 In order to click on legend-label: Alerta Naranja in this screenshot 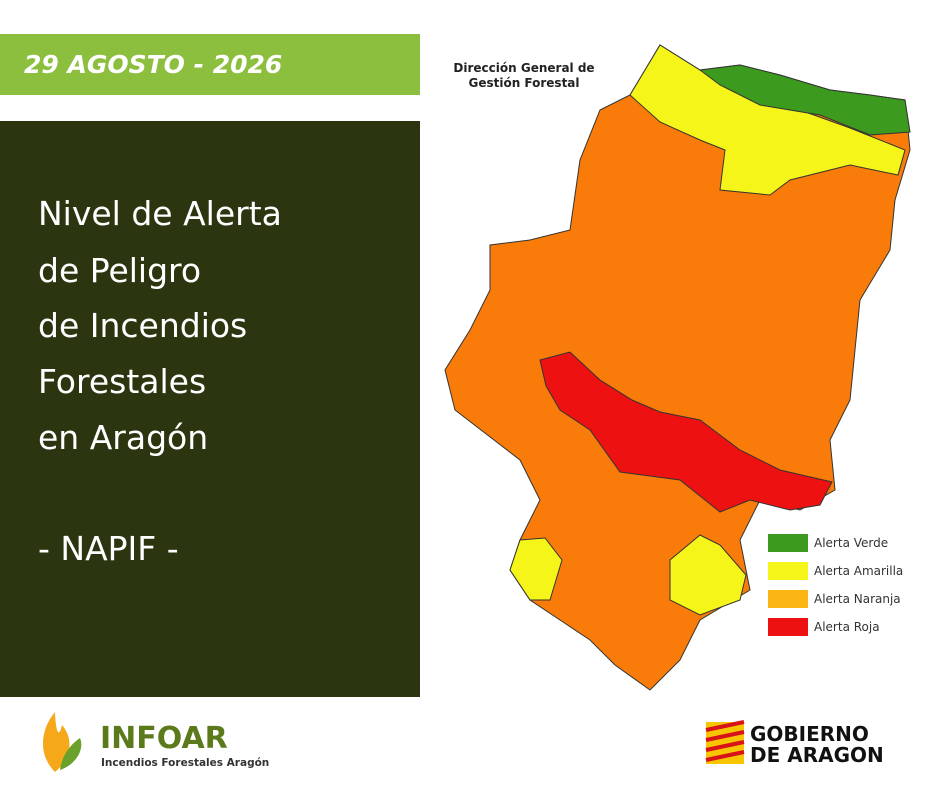, I will do `click(857, 599)`.